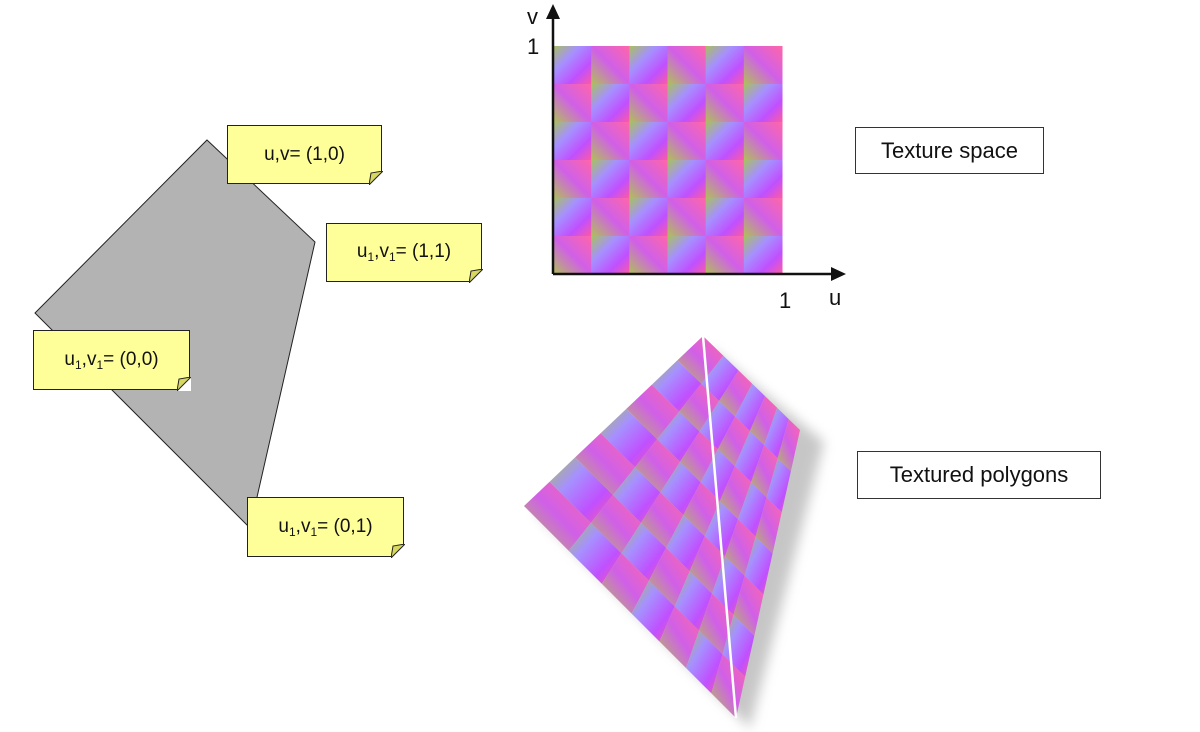  I want to click on note-text: u1,v1= (0,1), so click(325, 527).